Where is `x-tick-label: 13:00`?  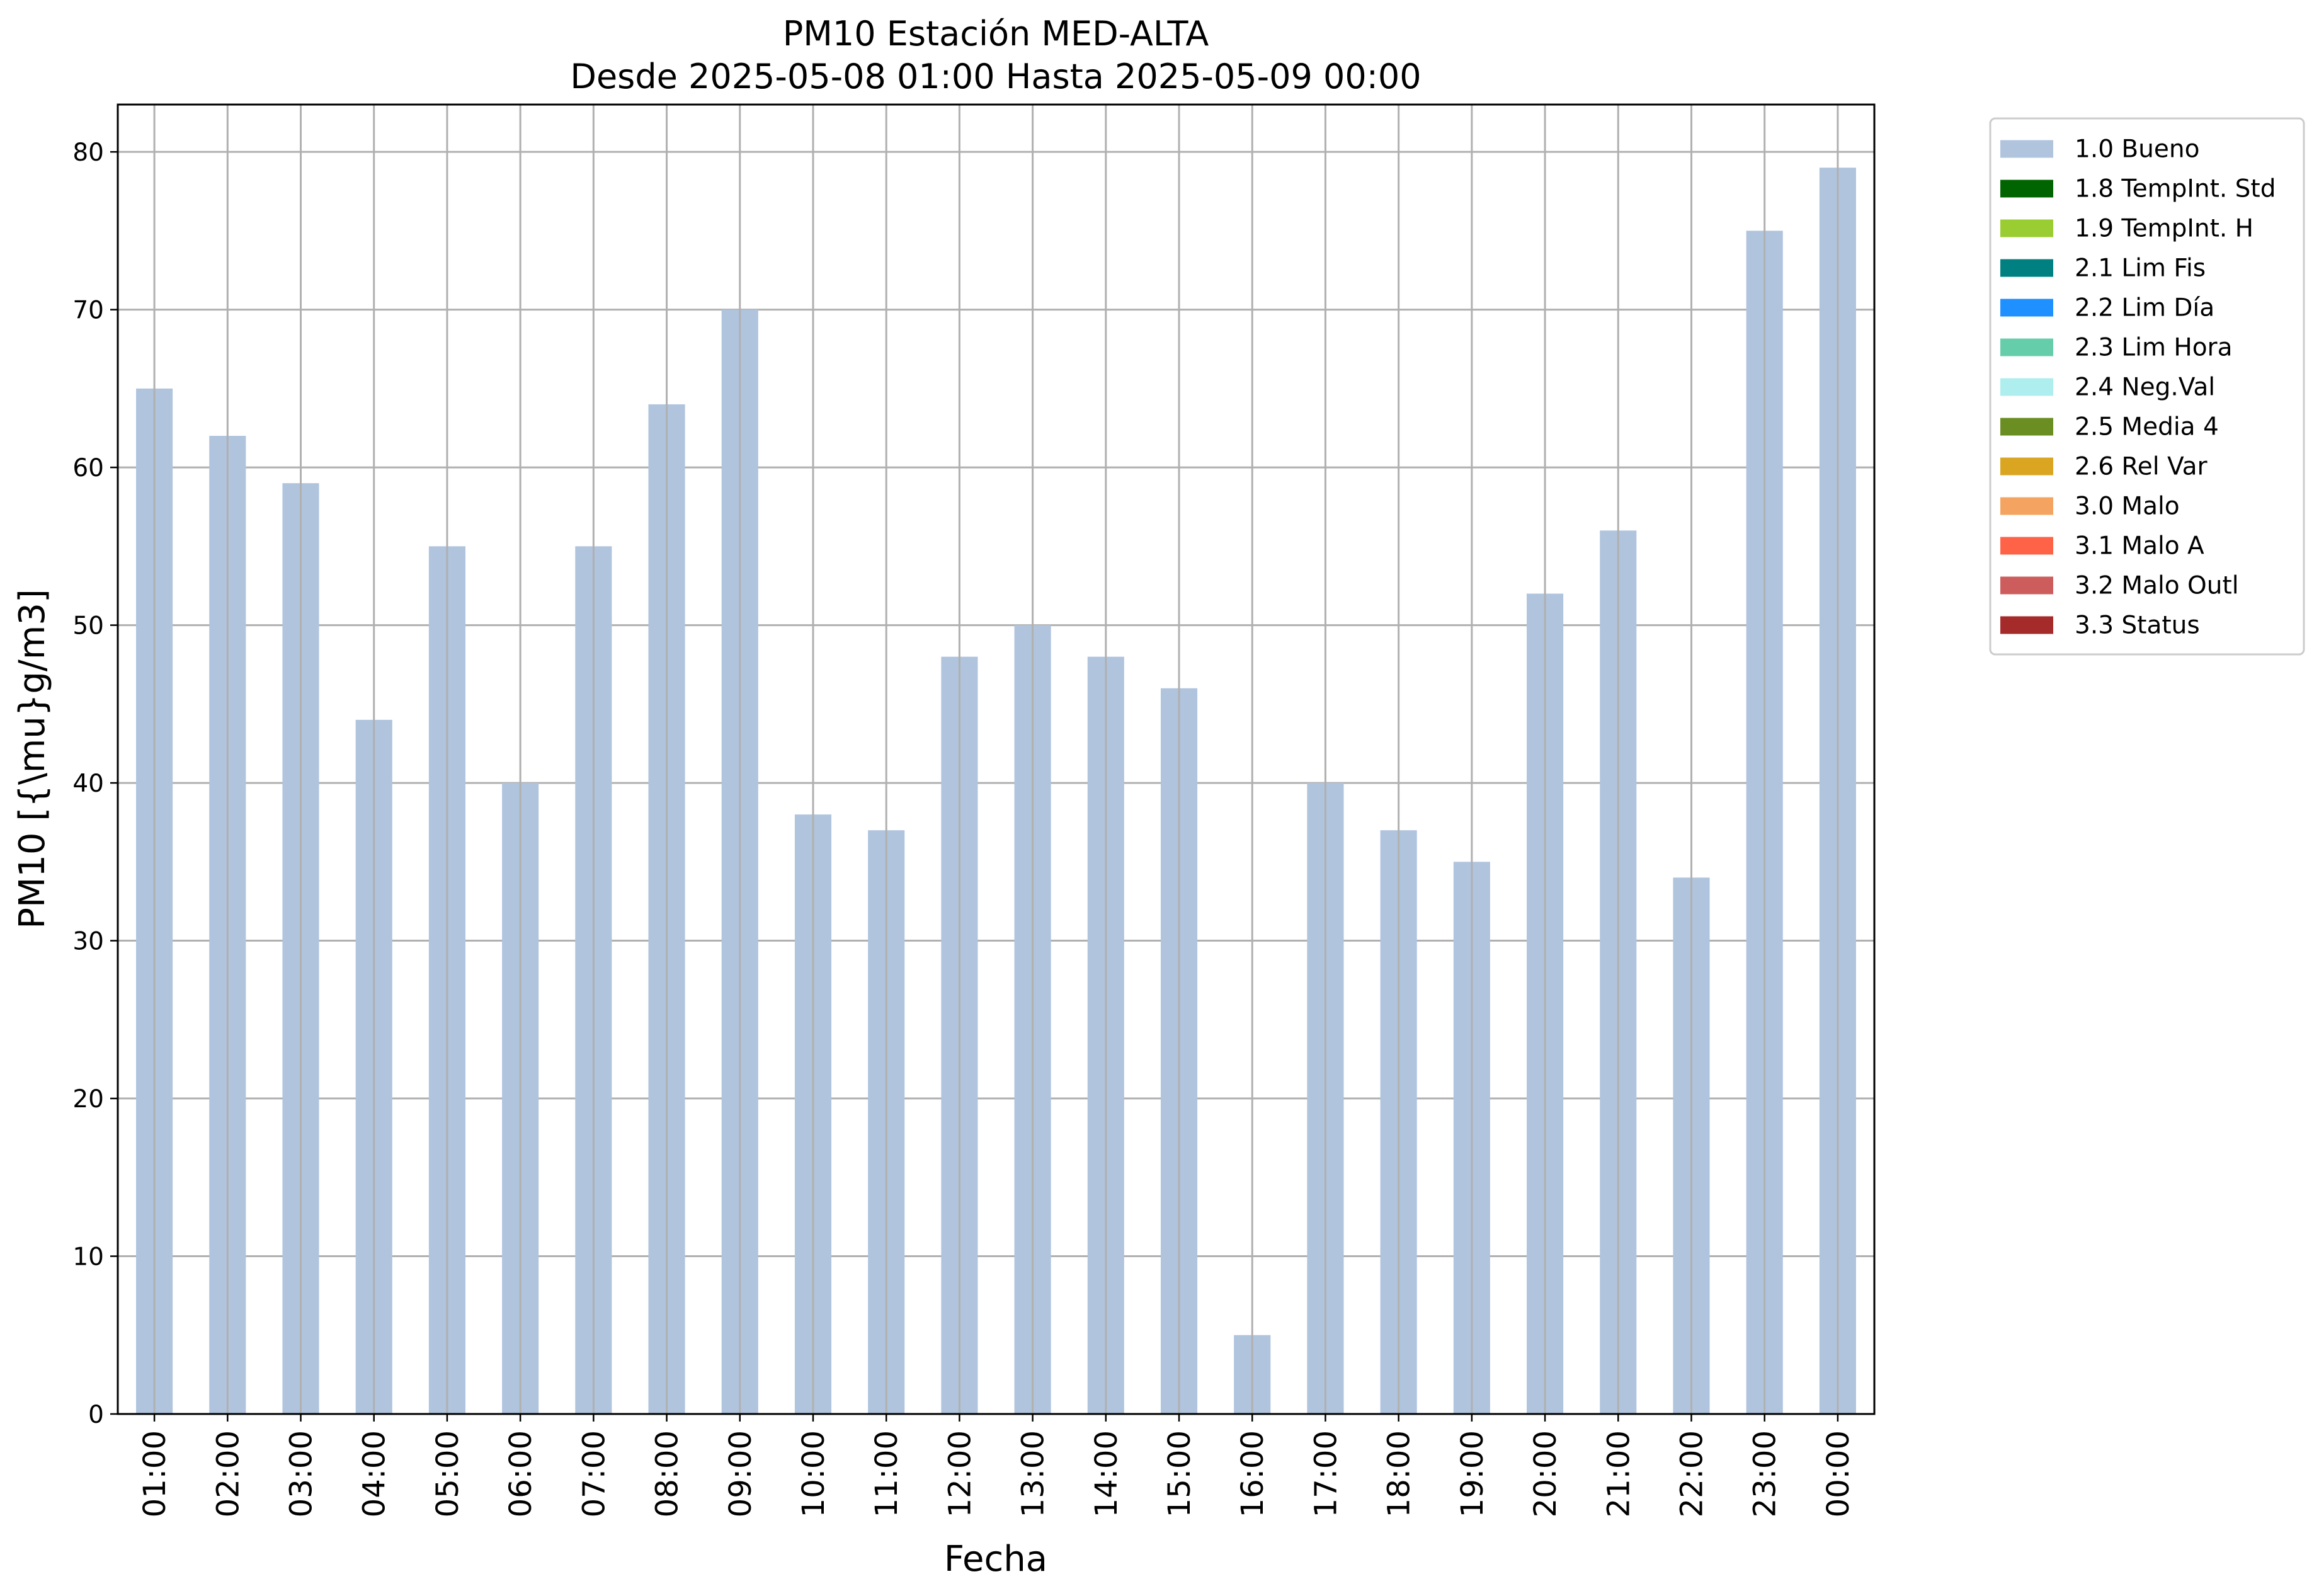
x-tick-label: 13:00 is located at coordinates (1033, 1473).